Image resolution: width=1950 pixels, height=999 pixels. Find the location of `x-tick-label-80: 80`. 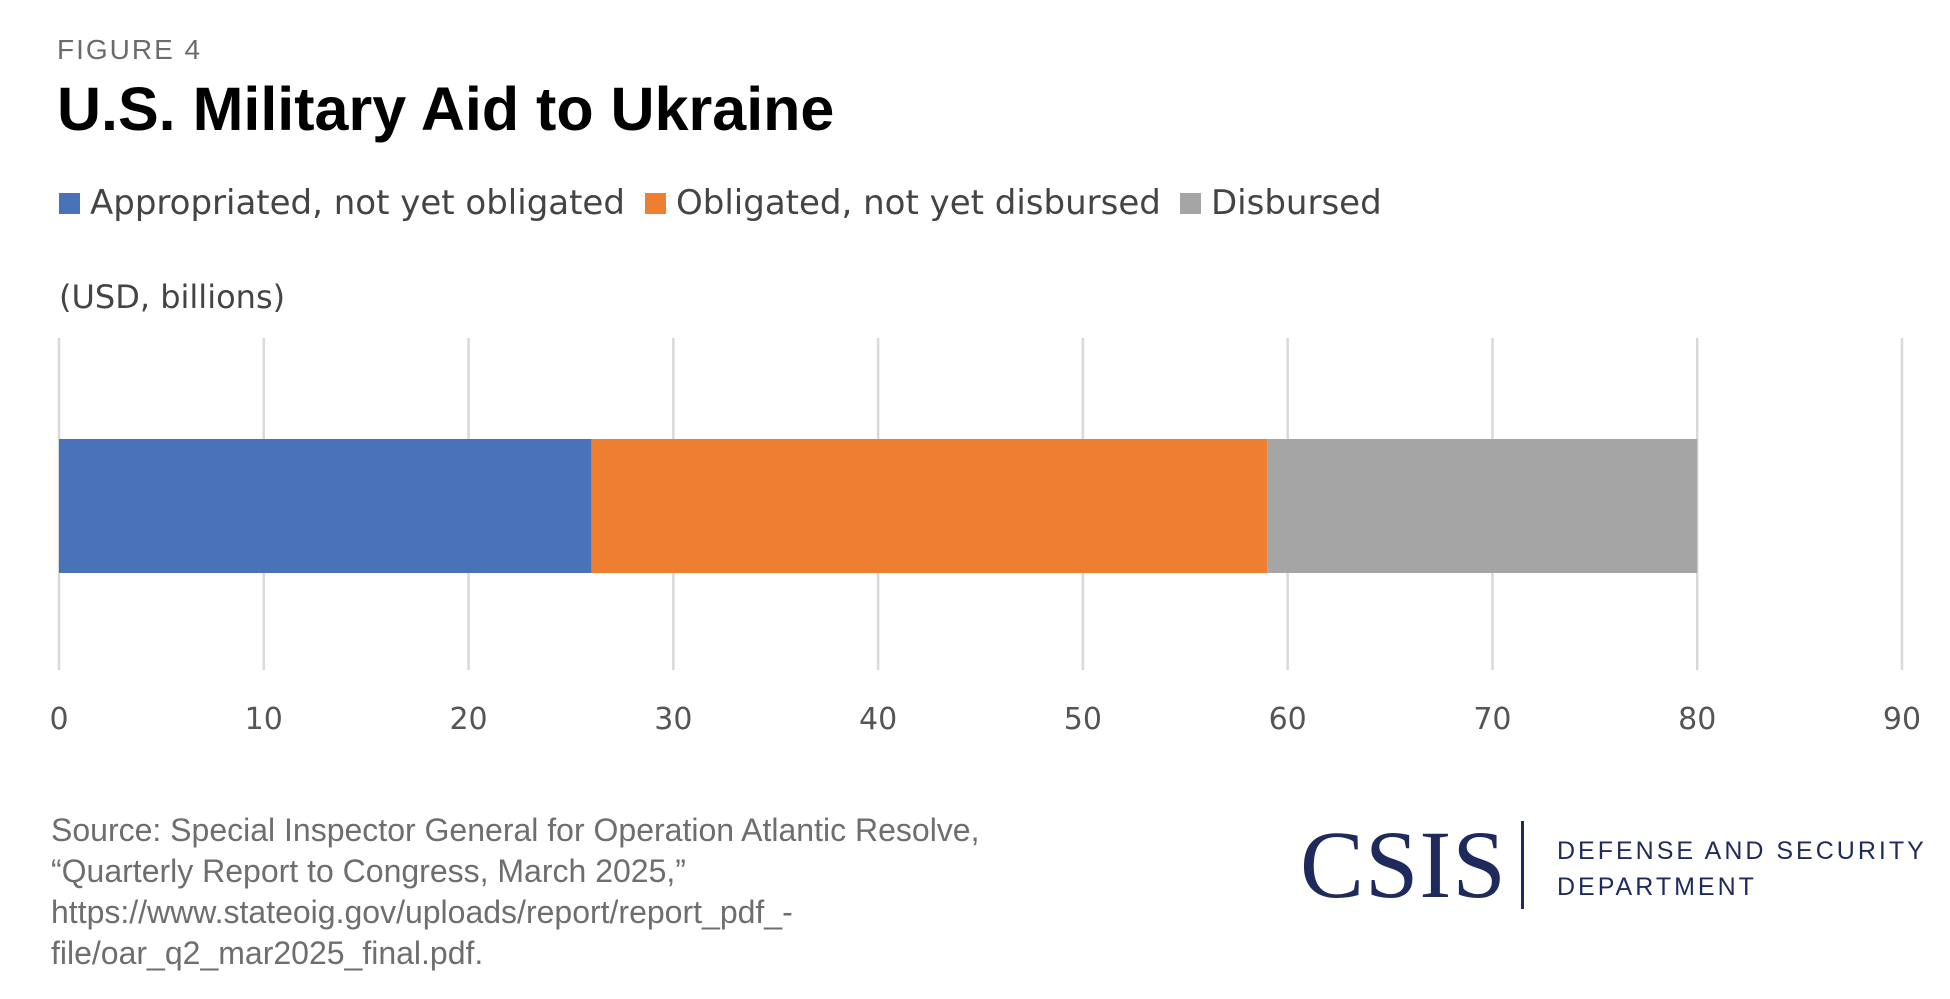

x-tick-label-80: 80 is located at coordinates (1697, 719).